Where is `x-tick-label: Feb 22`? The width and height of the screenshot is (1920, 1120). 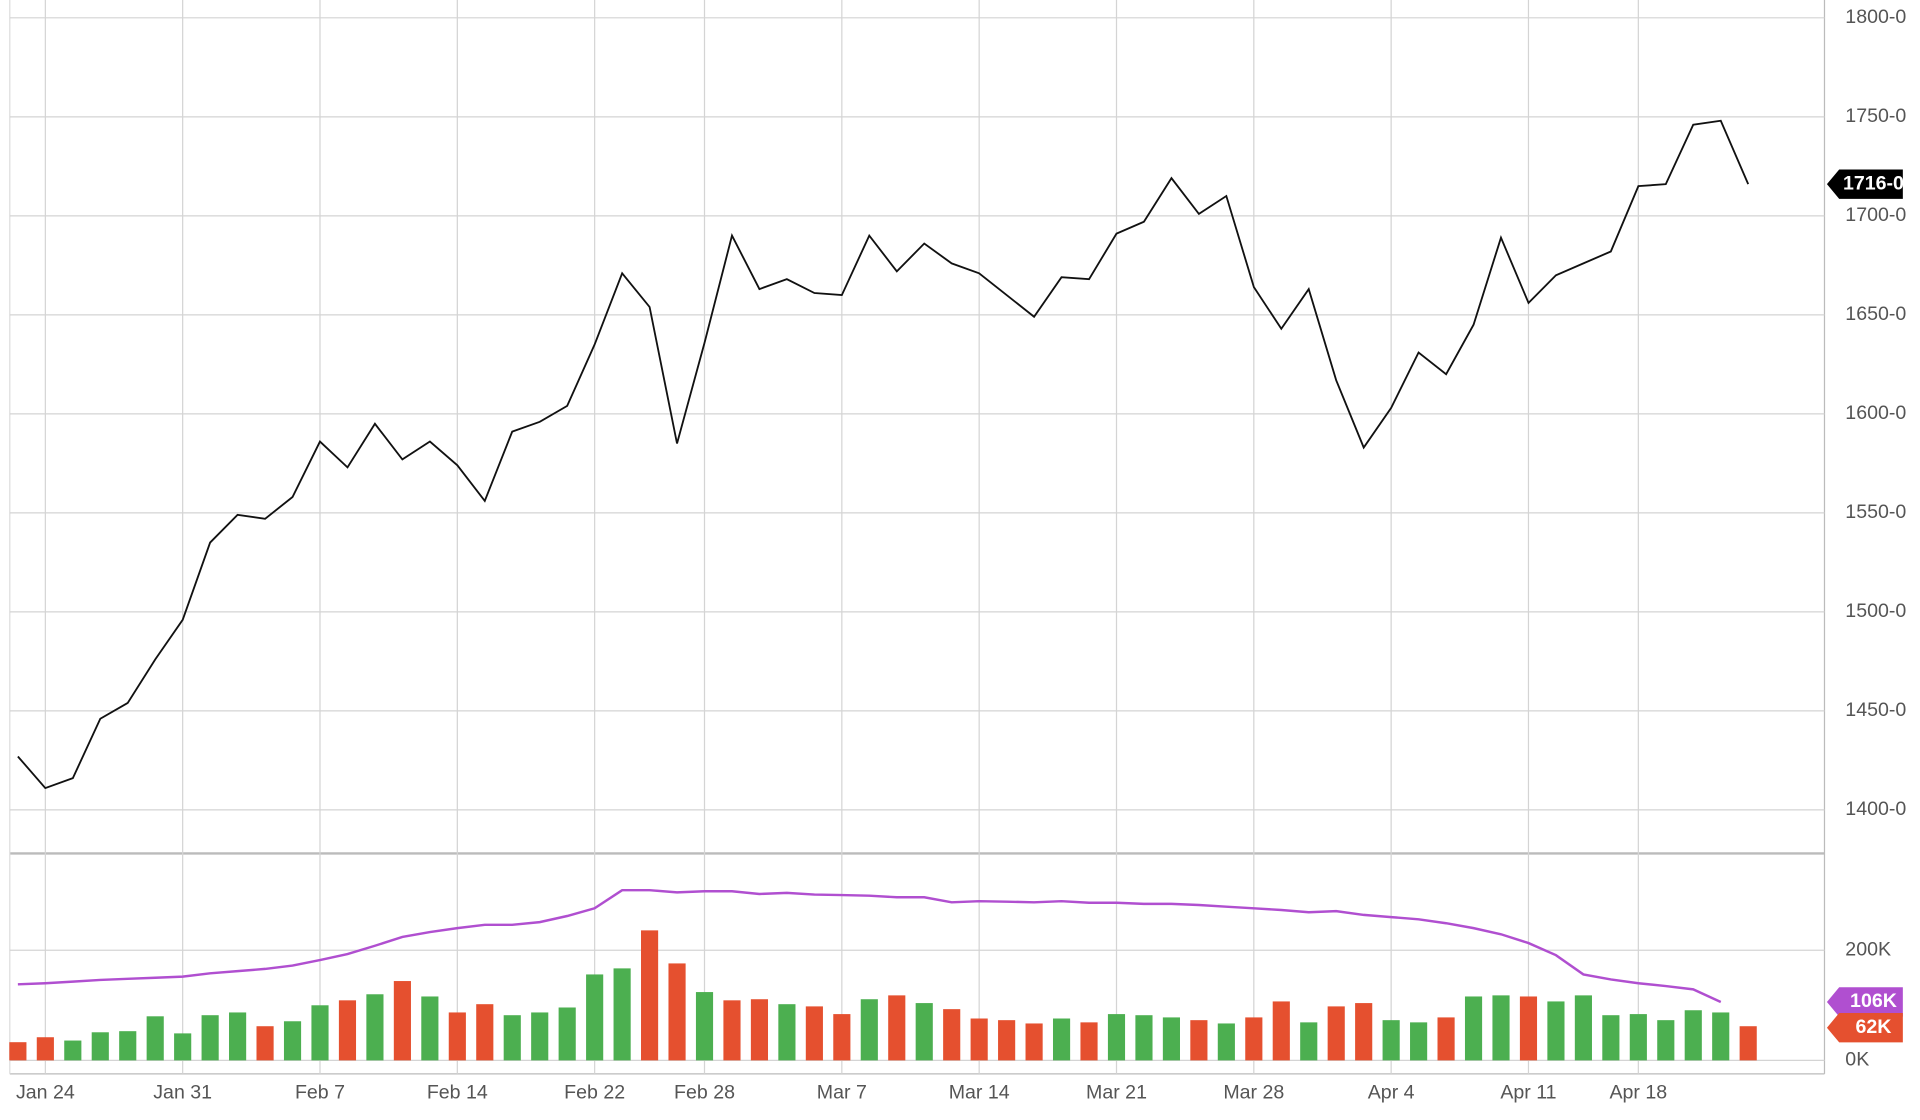
x-tick-label: Feb 22 is located at coordinates (594, 1093).